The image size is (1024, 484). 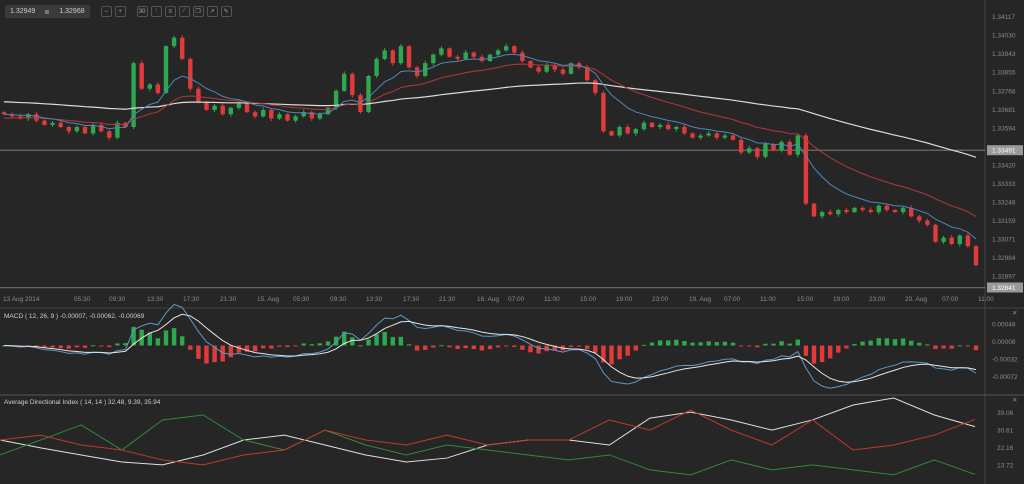 I want to click on price-tick-label: 1.33246, so click(x=1004, y=202).